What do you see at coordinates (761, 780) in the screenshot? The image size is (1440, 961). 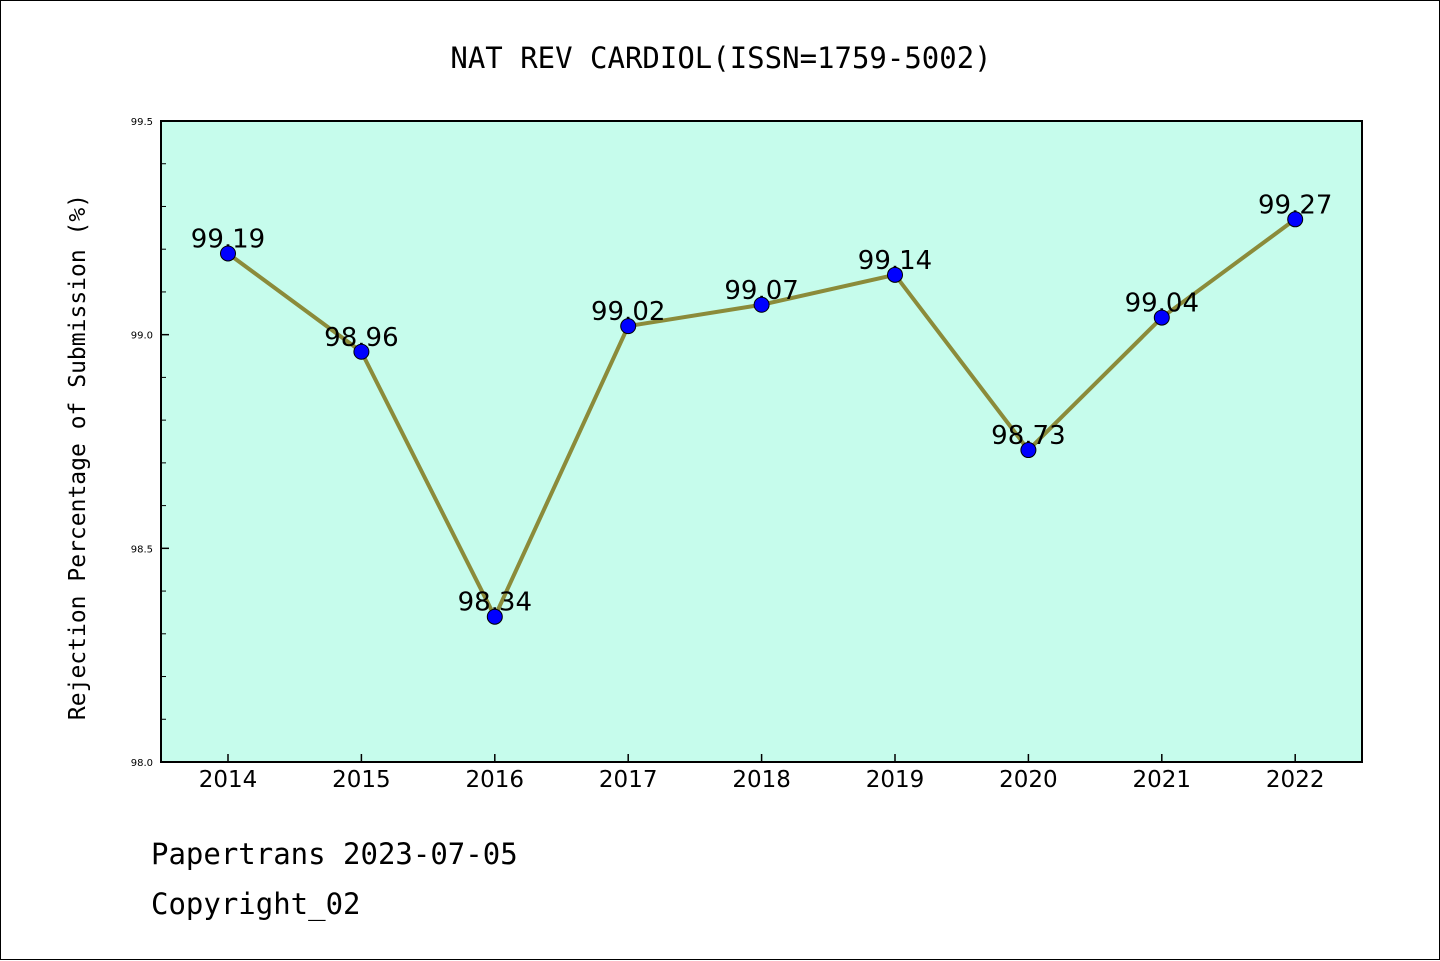 I see `x-tick-label: 2018` at bounding box center [761, 780].